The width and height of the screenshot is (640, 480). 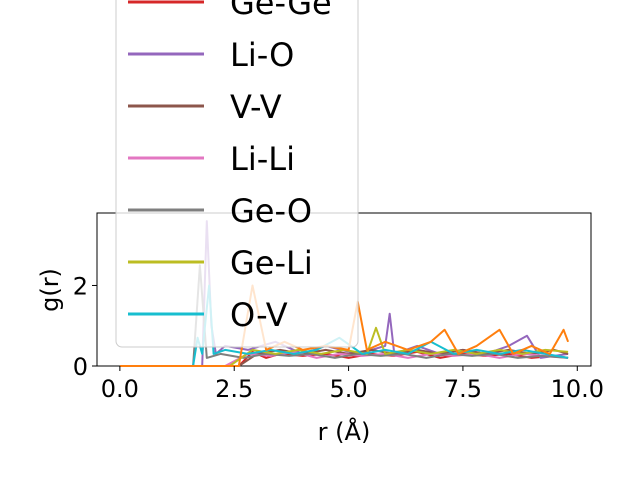 What do you see at coordinates (271, 263) in the screenshot?
I see `legend-label: Ge-Li` at bounding box center [271, 263].